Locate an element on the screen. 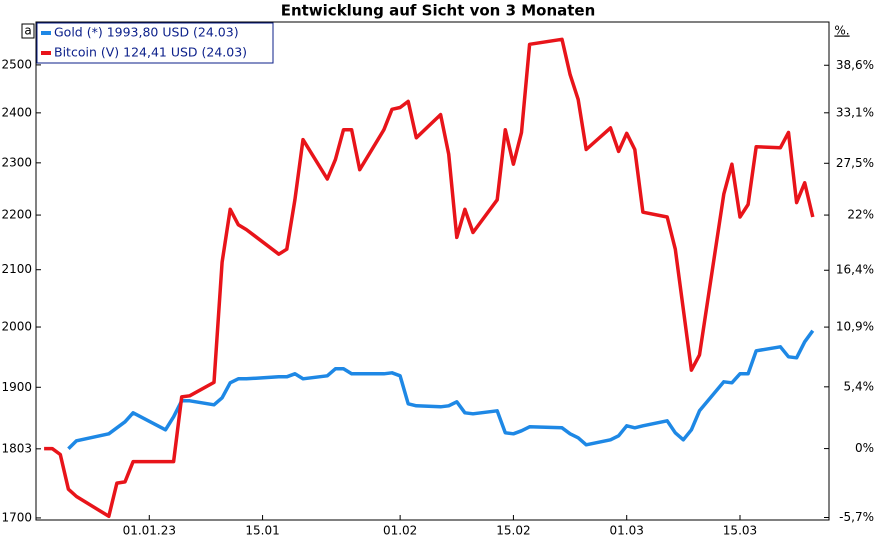  x-tick-label: 15.03 is located at coordinates (740, 531).